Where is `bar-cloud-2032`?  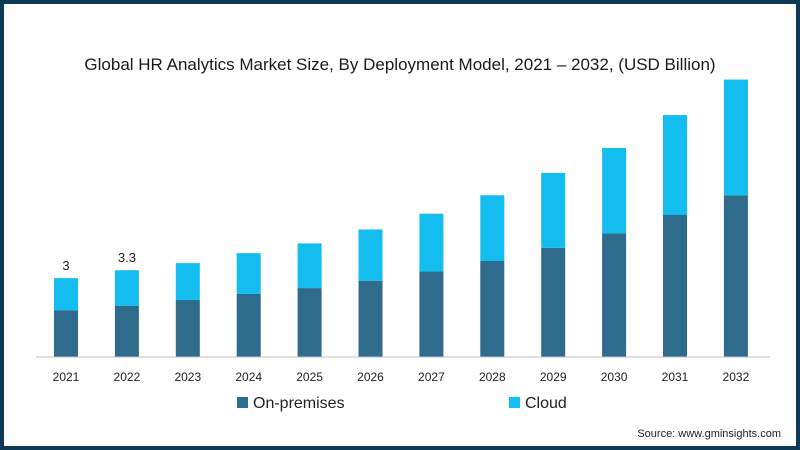 bar-cloud-2032 is located at coordinates (735, 137).